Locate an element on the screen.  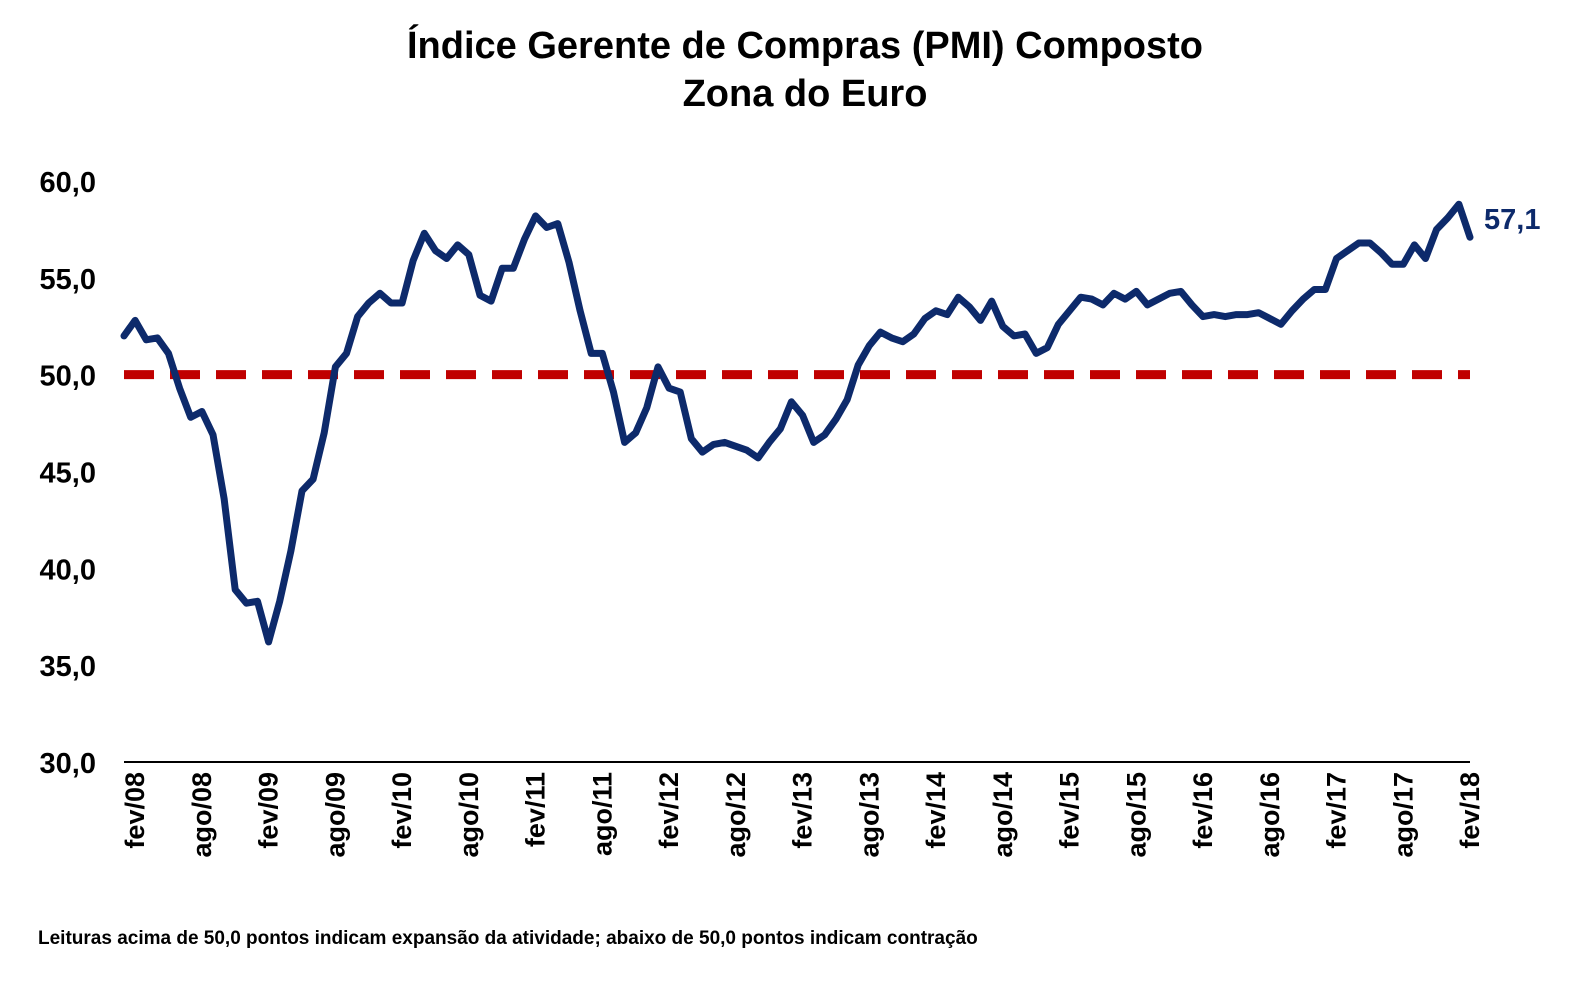
x-tick-label: fev/14 is located at coordinates (936, 810).